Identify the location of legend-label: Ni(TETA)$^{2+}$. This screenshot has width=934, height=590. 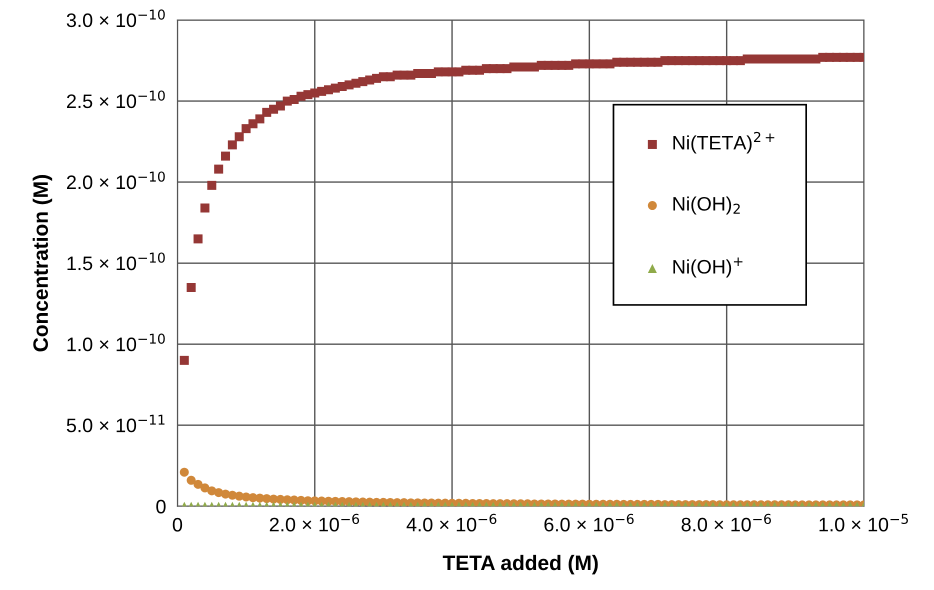
(723, 143).